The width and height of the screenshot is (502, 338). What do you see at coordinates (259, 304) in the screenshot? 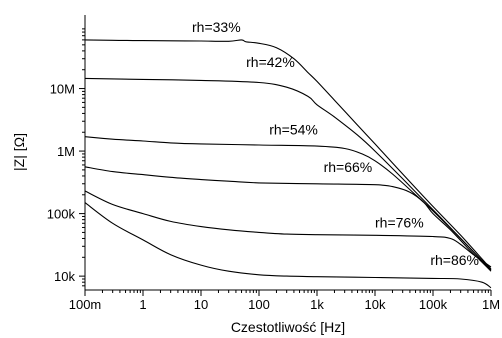
I see `x-tick-label: 100` at bounding box center [259, 304].